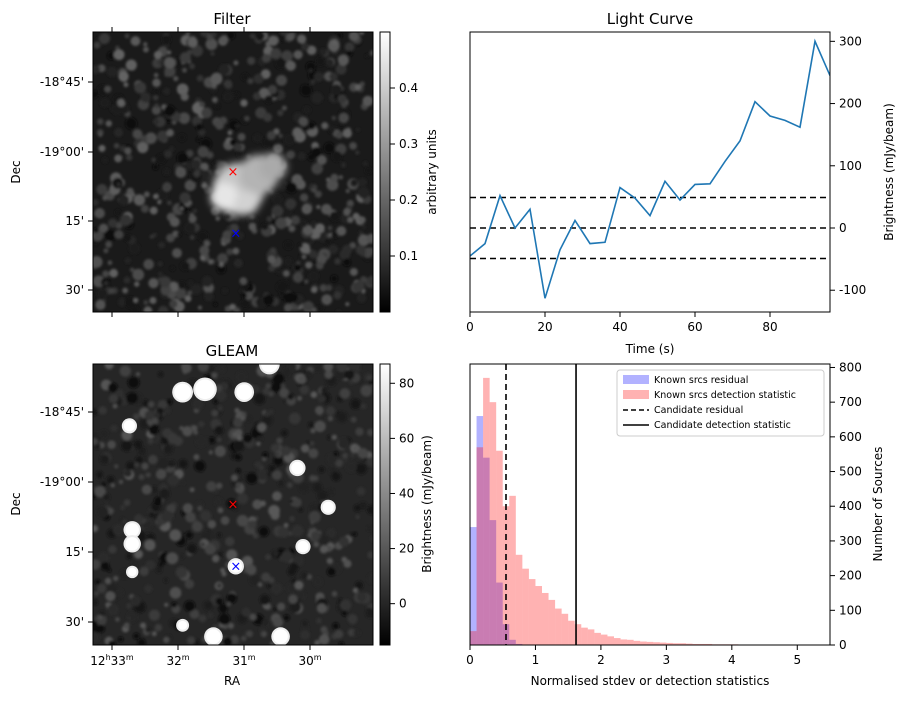  Describe the element at coordinates (409, 172) in the screenshot. I see `filter-colorbar: 0.10.20.30.4 arbitrary units` at that location.